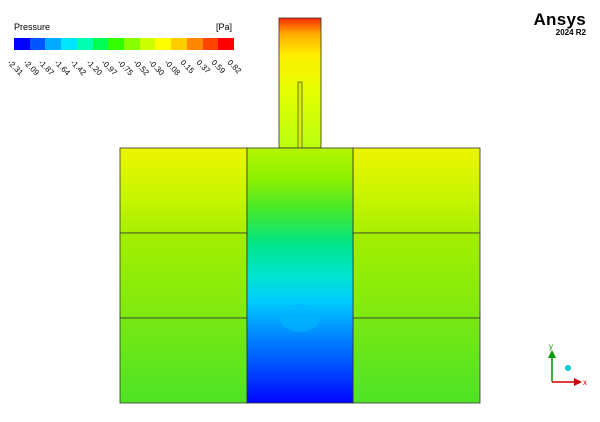 The image size is (600, 422). What do you see at coordinates (300, 275) in the screenshot?
I see `center-column` at bounding box center [300, 275].